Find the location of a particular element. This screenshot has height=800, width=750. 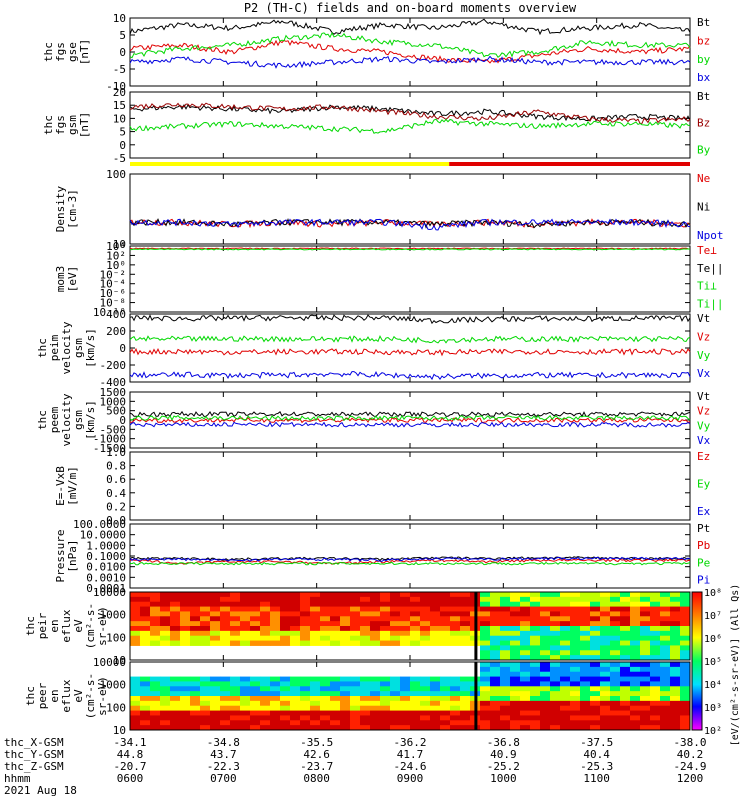

series-line-Bz is located at coordinates (410, 113).